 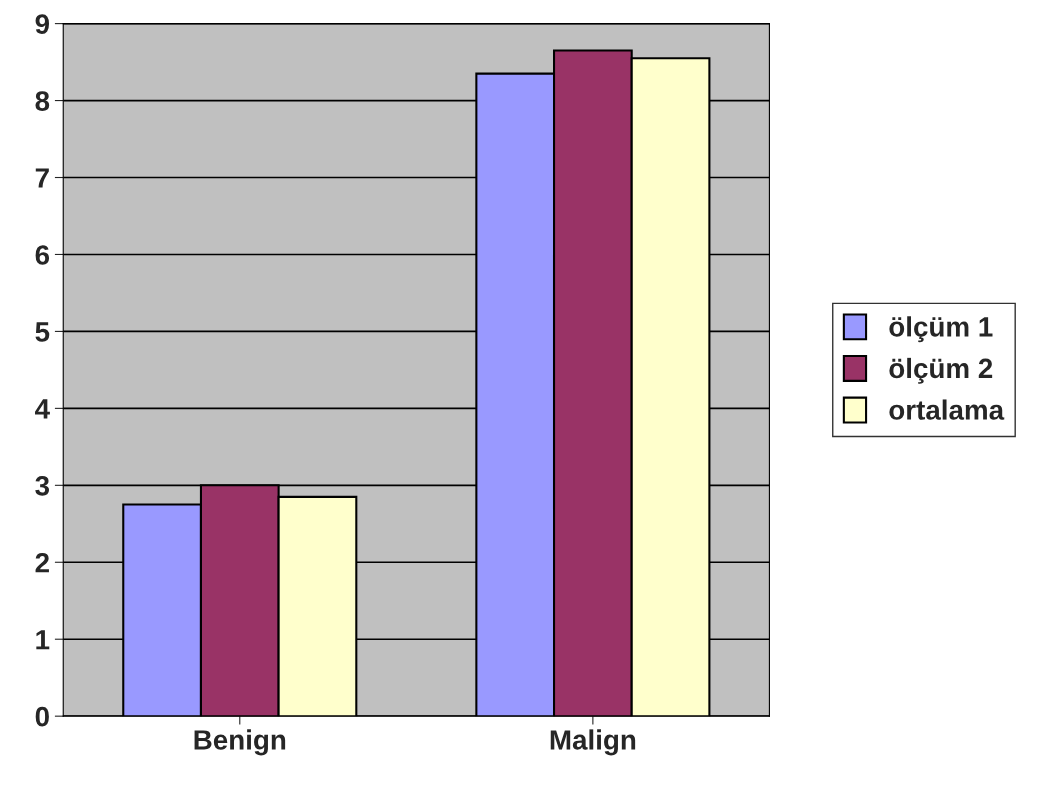 I want to click on y-tick-label: 3, so click(x=42, y=485).